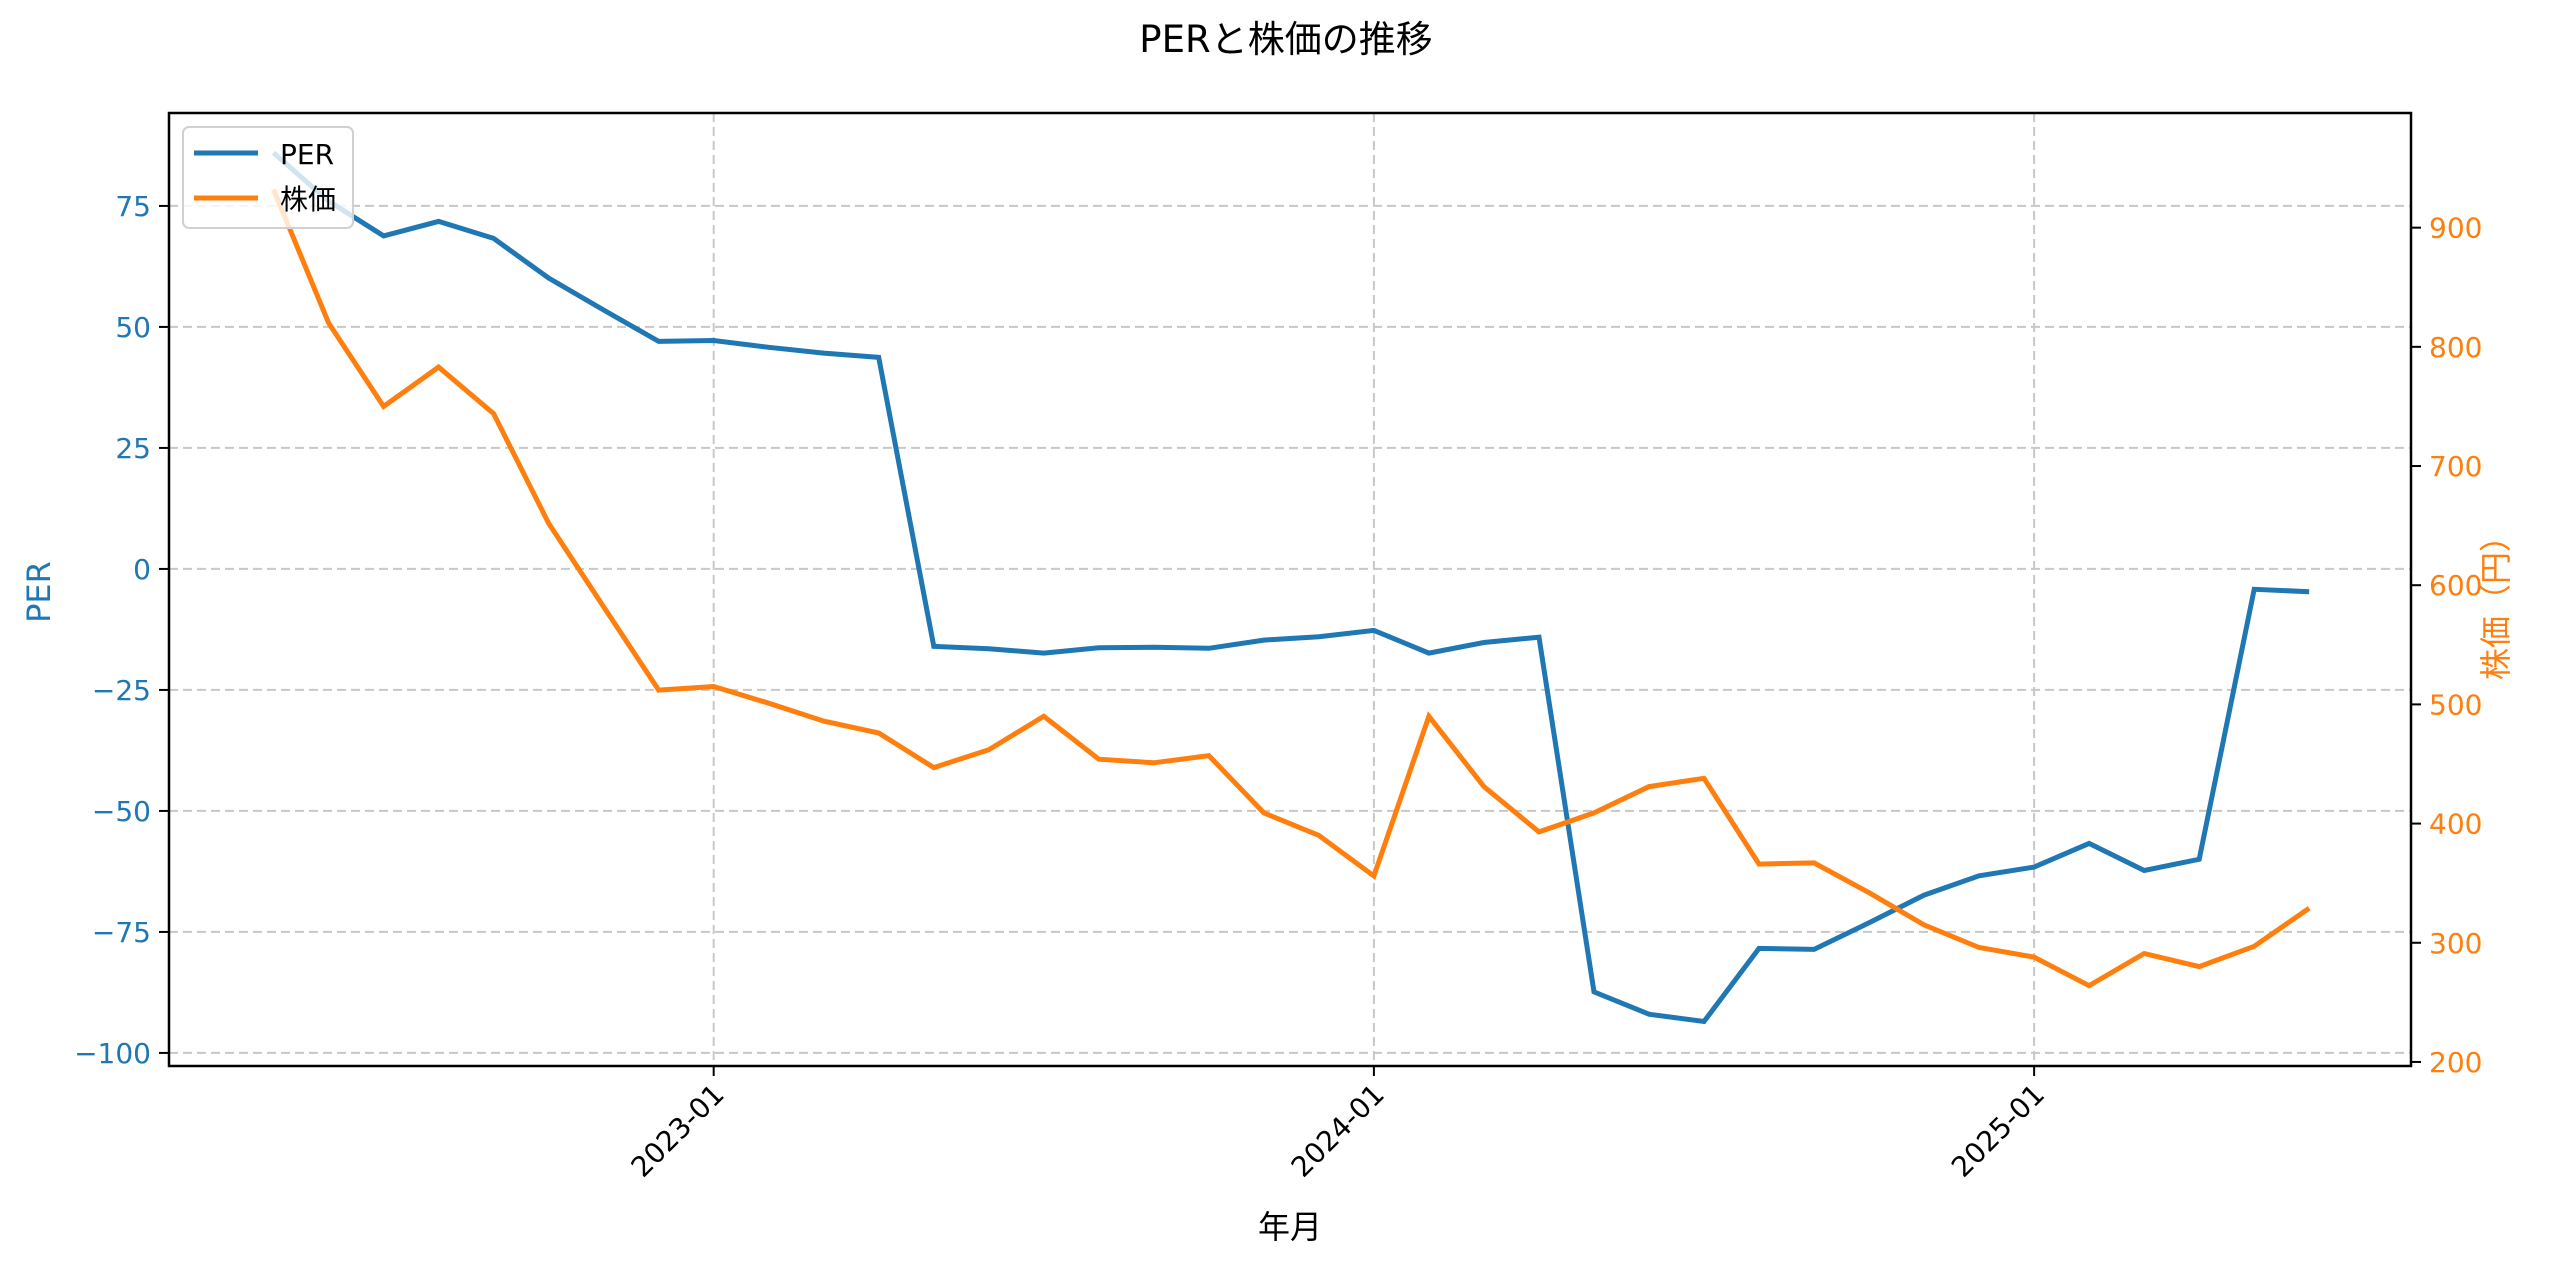 This screenshot has width=2560, height=1269. I want to click on y-tick-label-left: −50, so click(121, 811).